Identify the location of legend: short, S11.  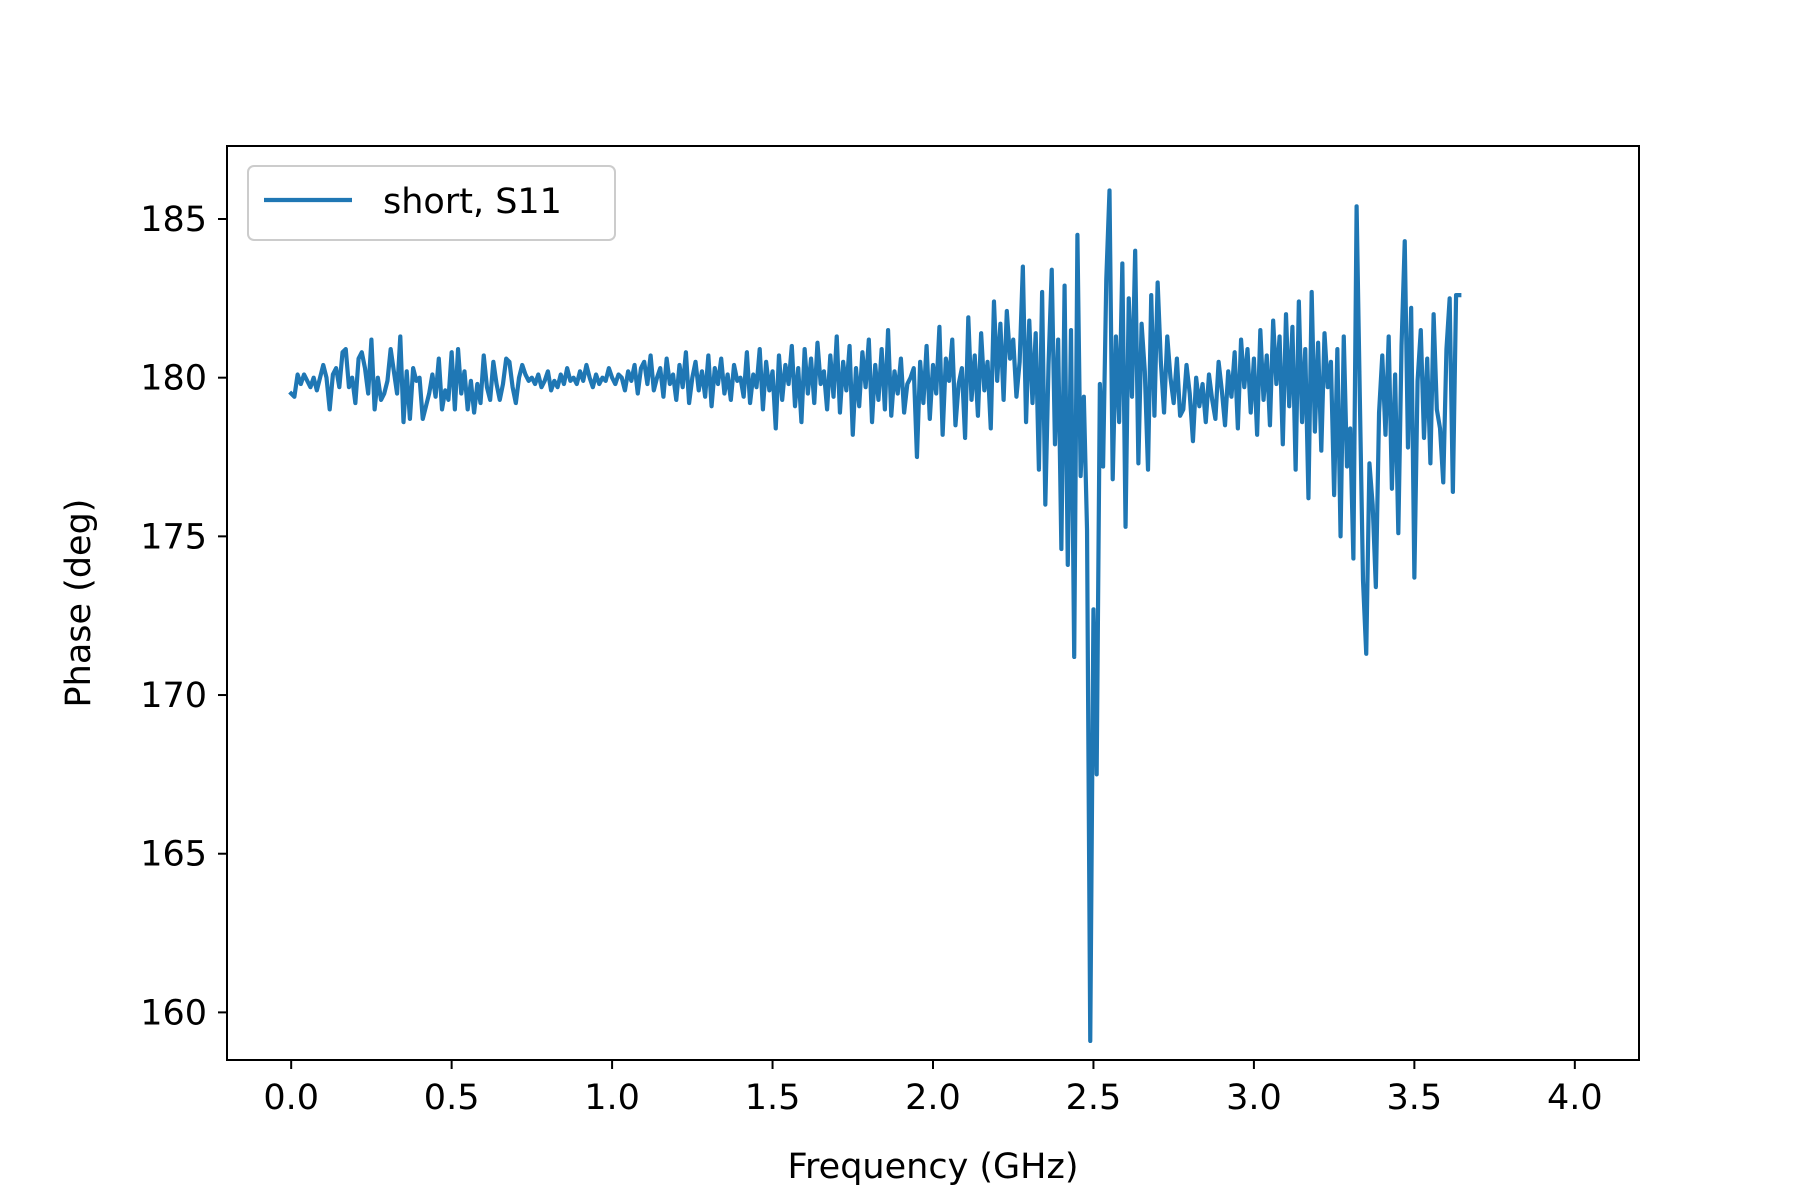
(431, 203).